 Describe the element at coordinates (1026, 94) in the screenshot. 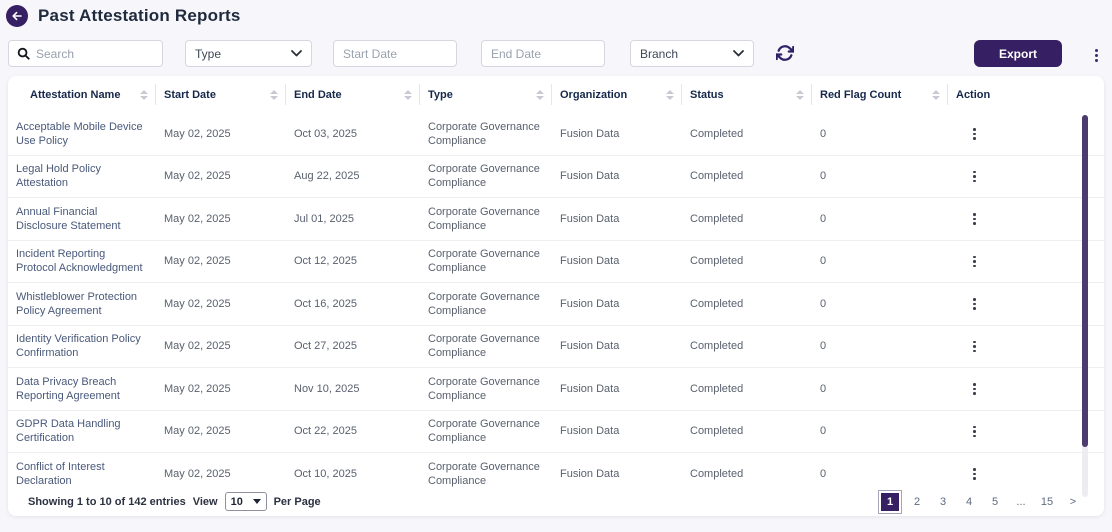

I see `column-header: Action` at that location.